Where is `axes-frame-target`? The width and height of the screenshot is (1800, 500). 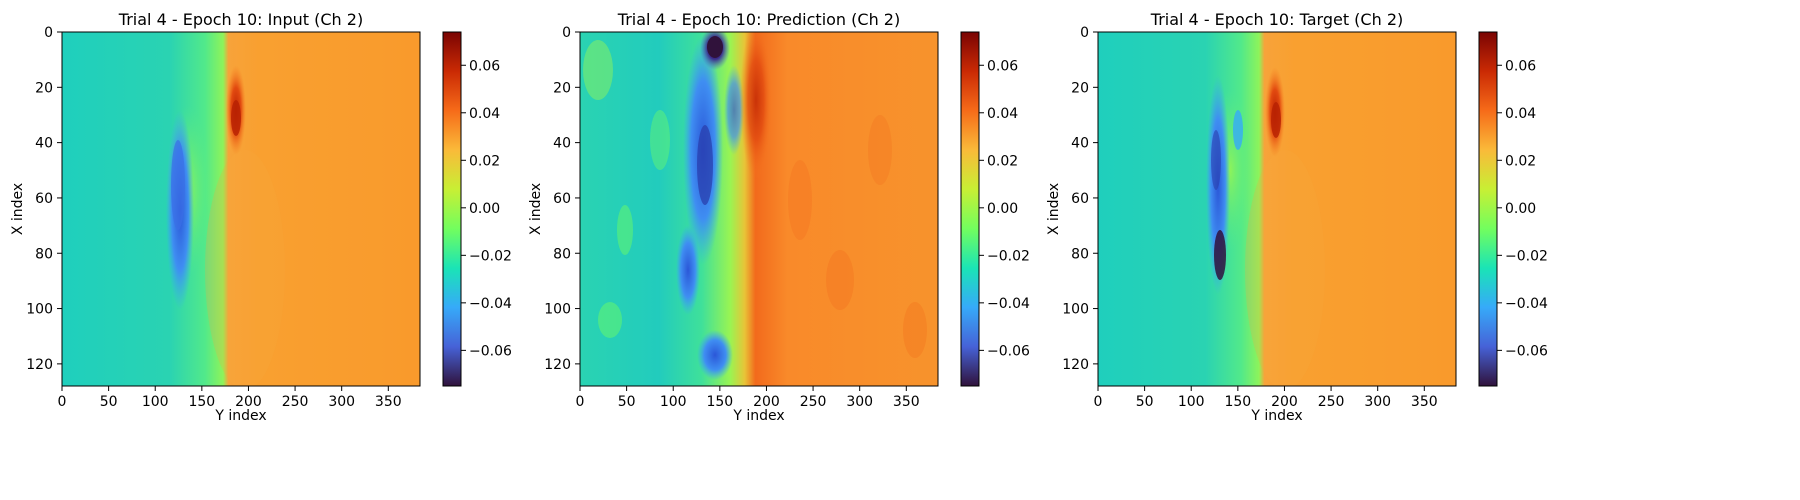
axes-frame-target is located at coordinates (1277, 209).